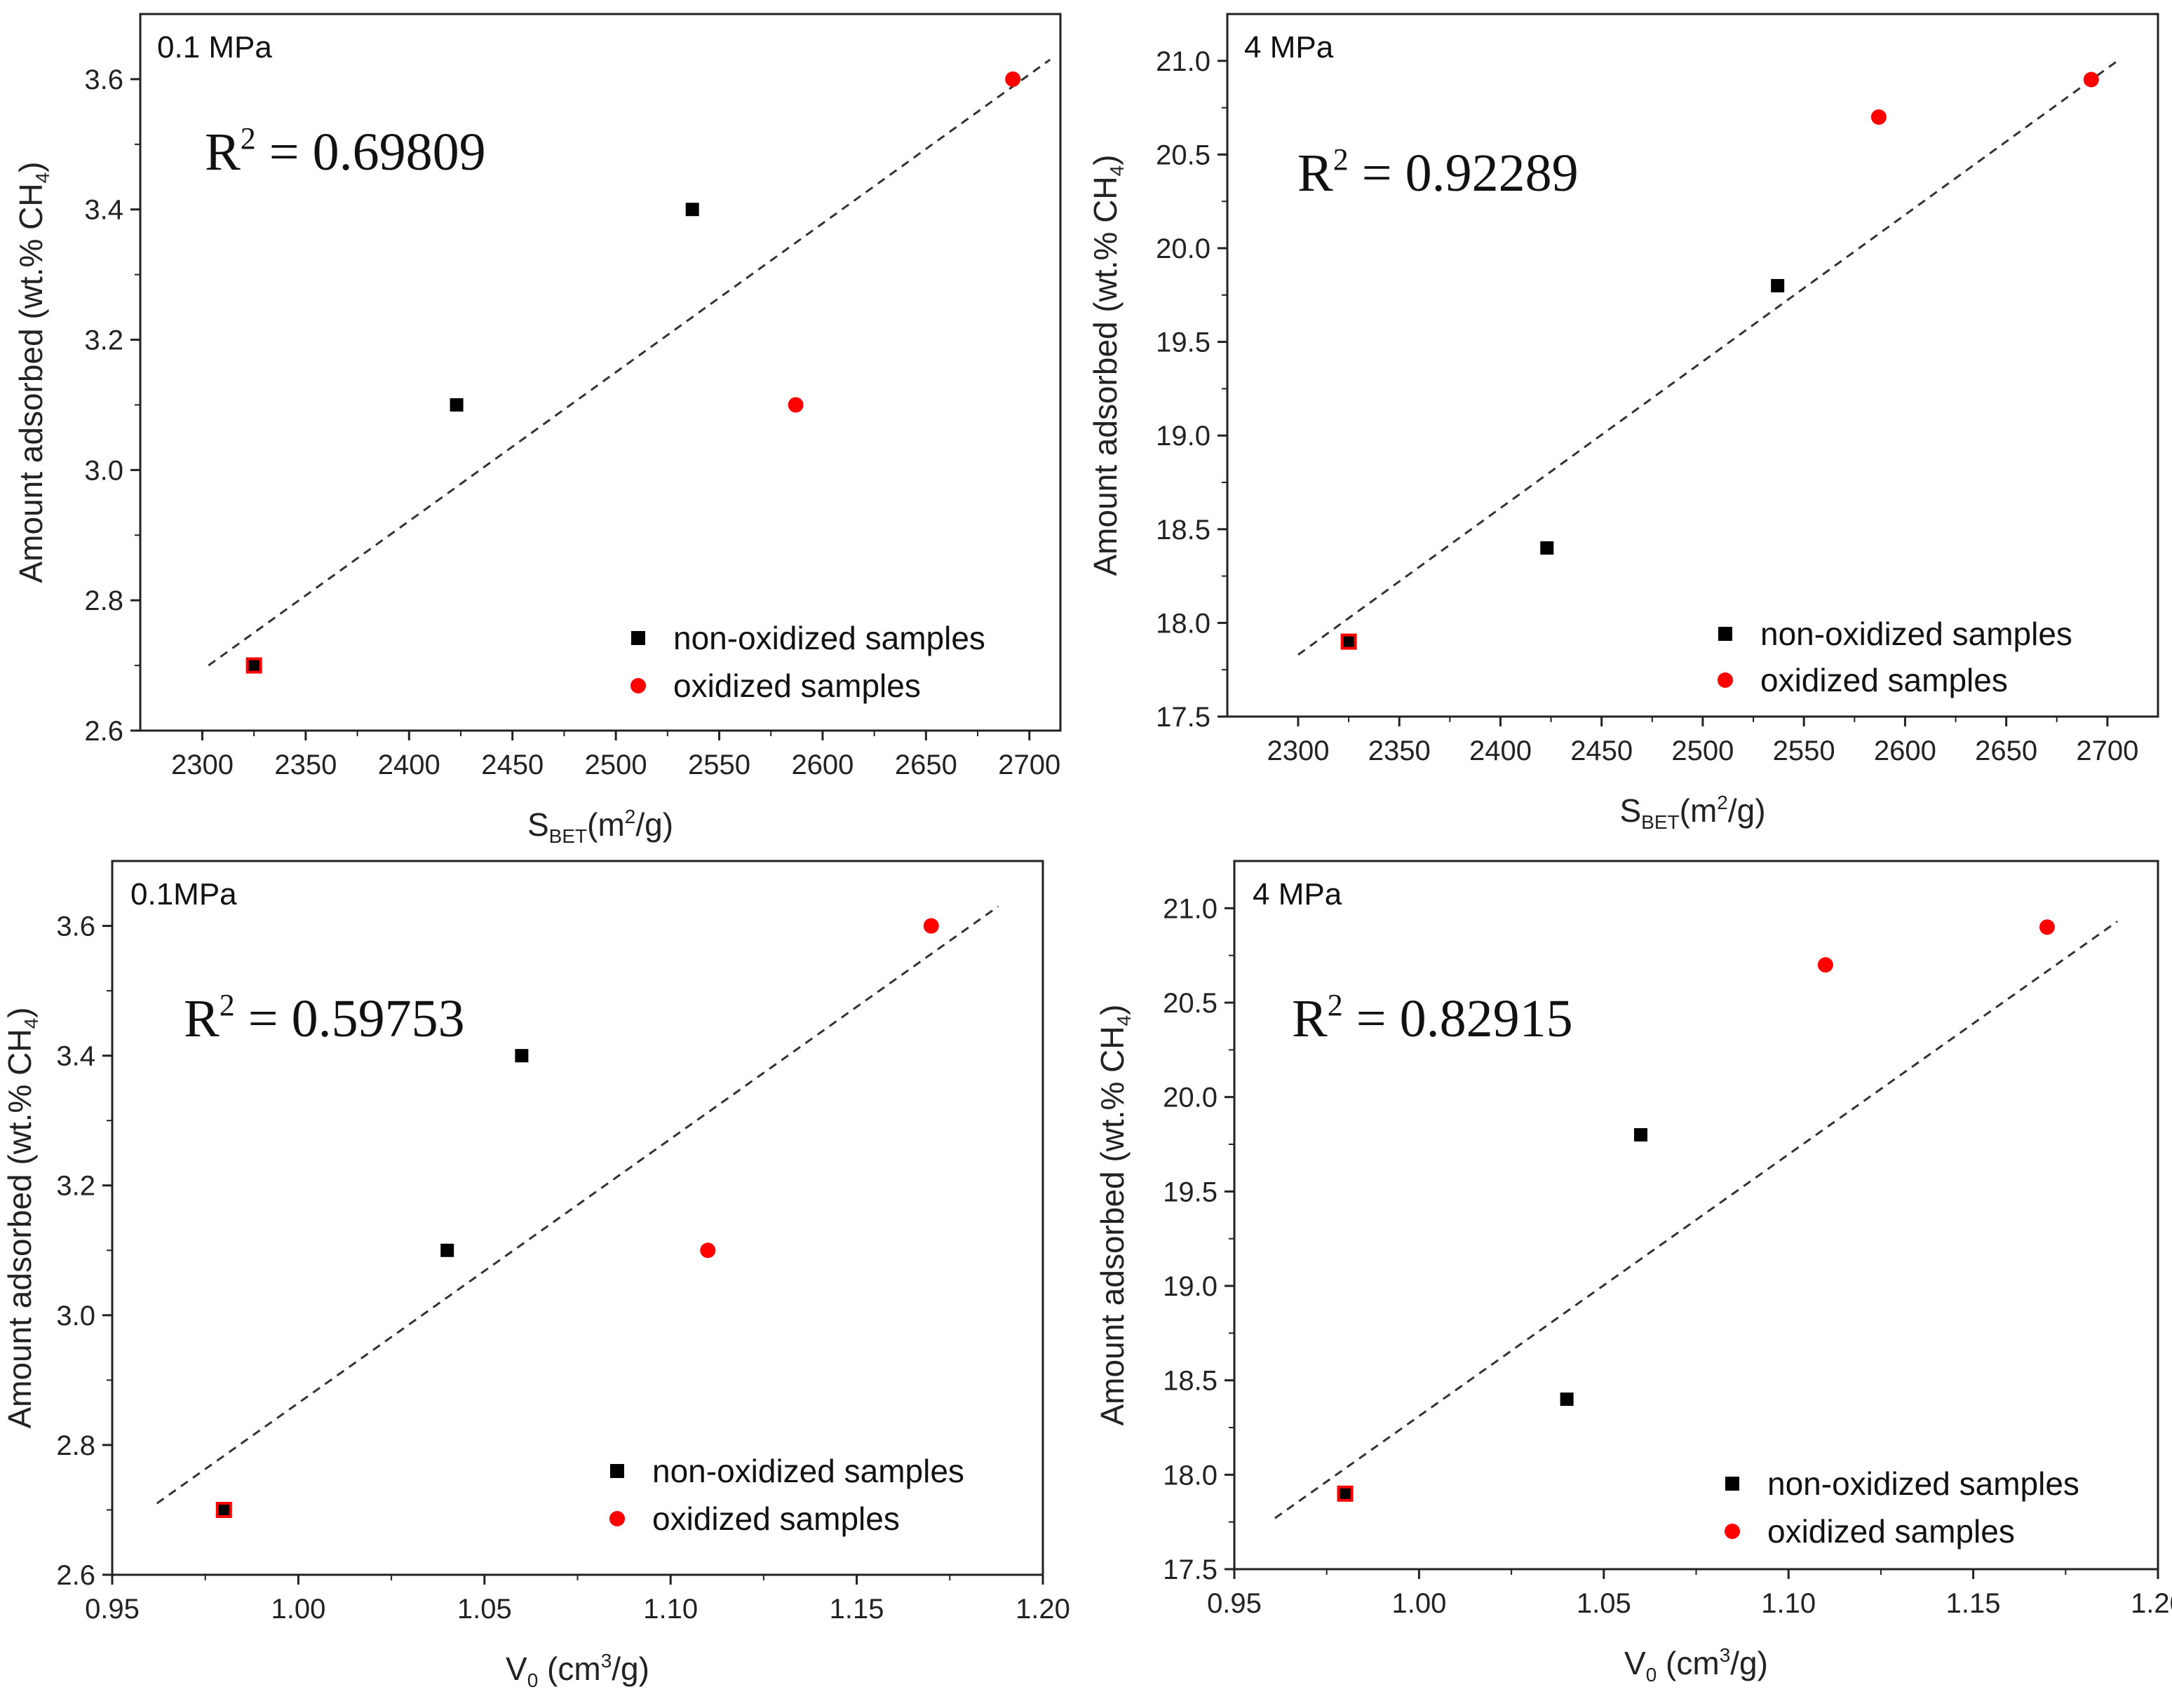  Describe the element at coordinates (1183, 248) in the screenshot. I see `y-tick-label: 20.0` at that location.